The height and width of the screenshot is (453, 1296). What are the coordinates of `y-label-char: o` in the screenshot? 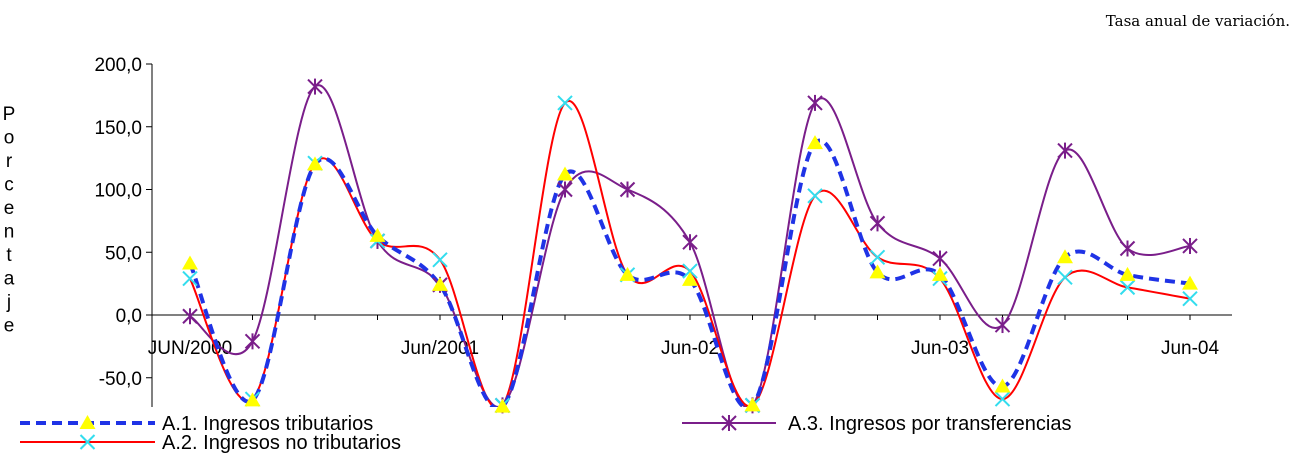 It's located at (9, 138).